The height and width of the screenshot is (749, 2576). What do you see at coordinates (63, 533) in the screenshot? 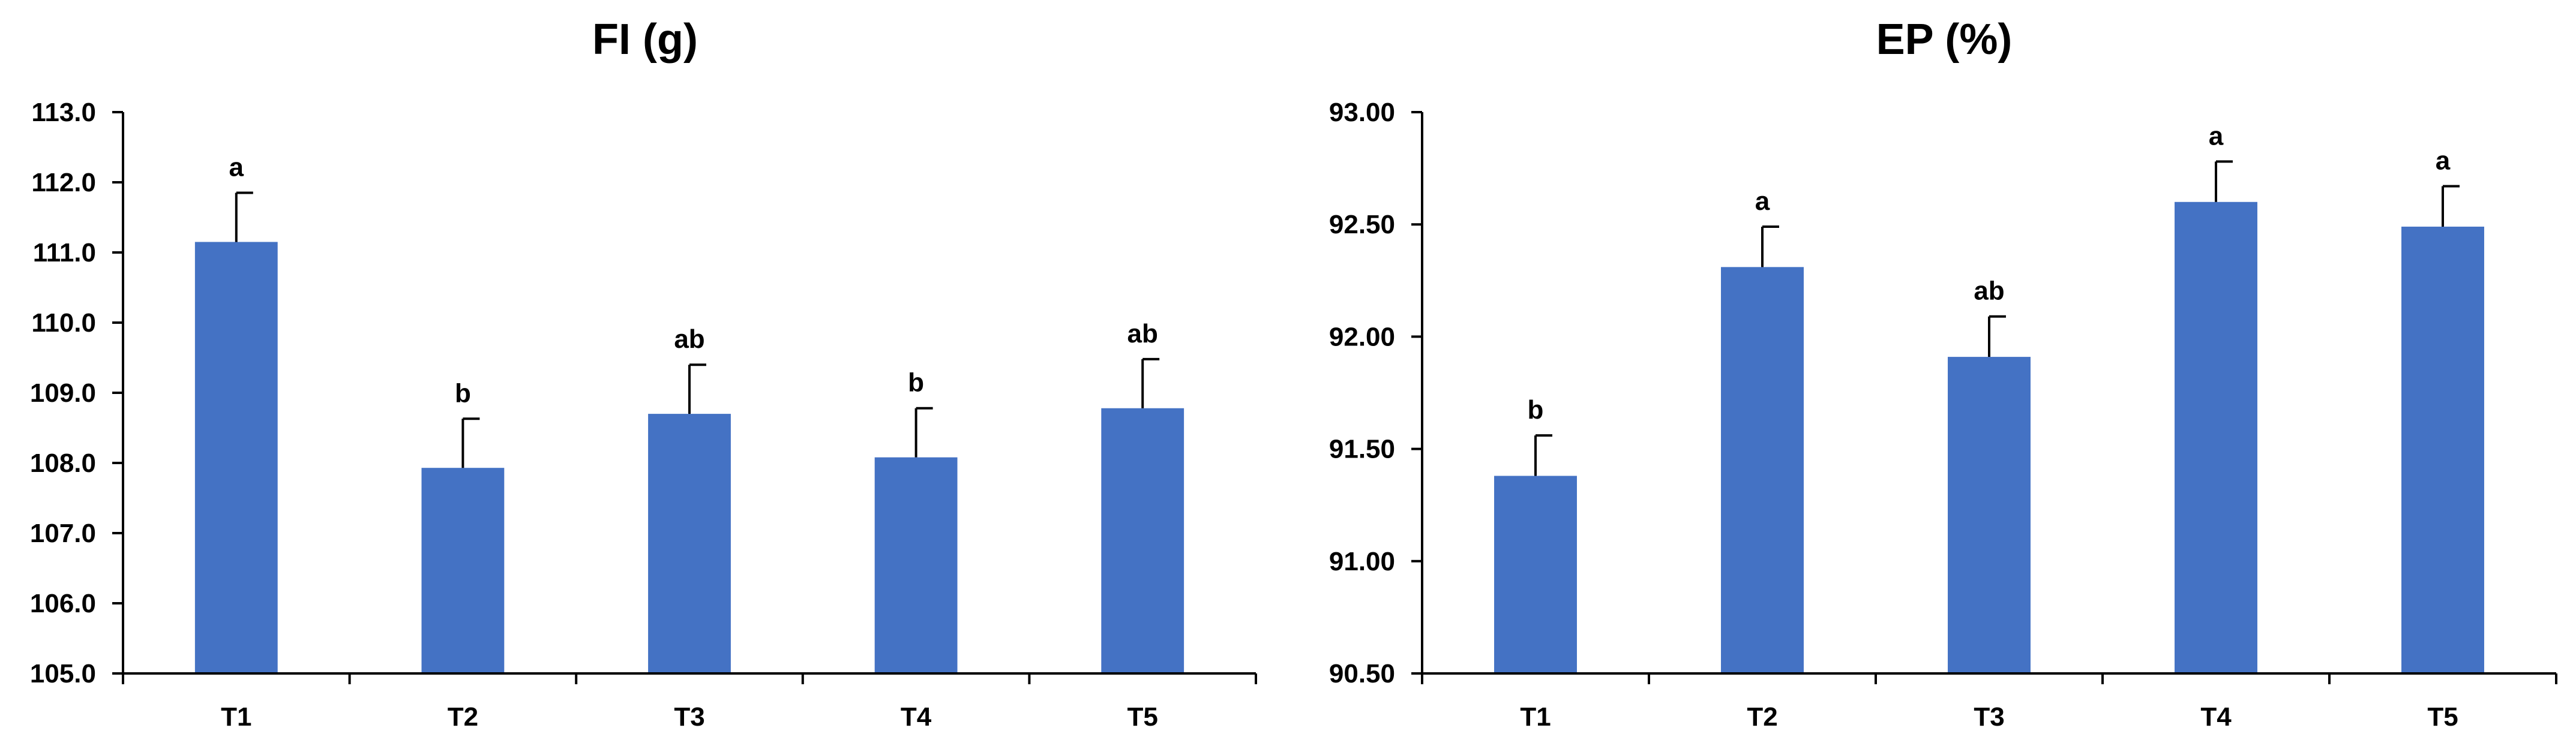
I see `y-tick-label: 107.0` at bounding box center [63, 533].